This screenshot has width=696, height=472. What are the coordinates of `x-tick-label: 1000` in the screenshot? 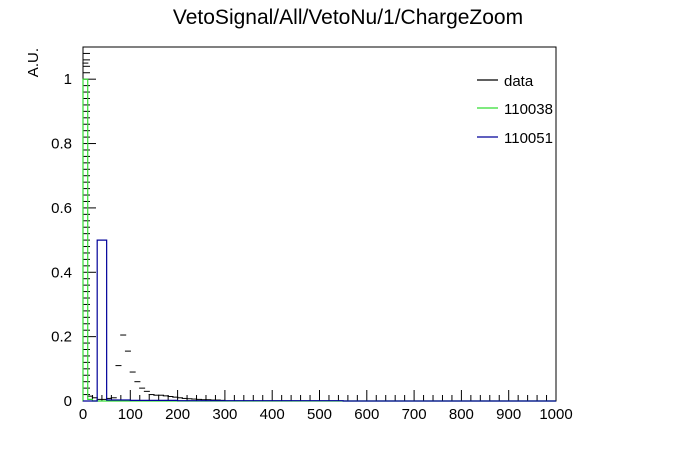 It's located at (555, 414).